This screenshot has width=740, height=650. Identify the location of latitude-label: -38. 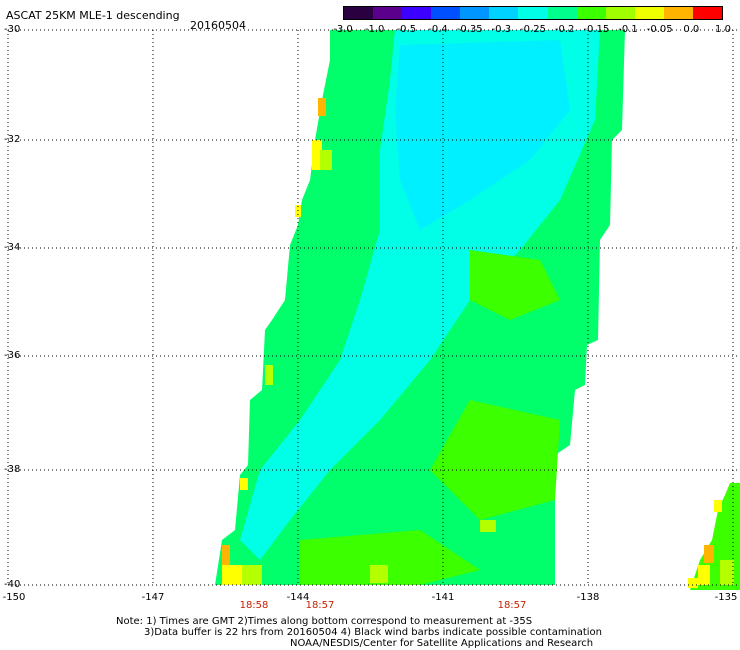
(12, 469).